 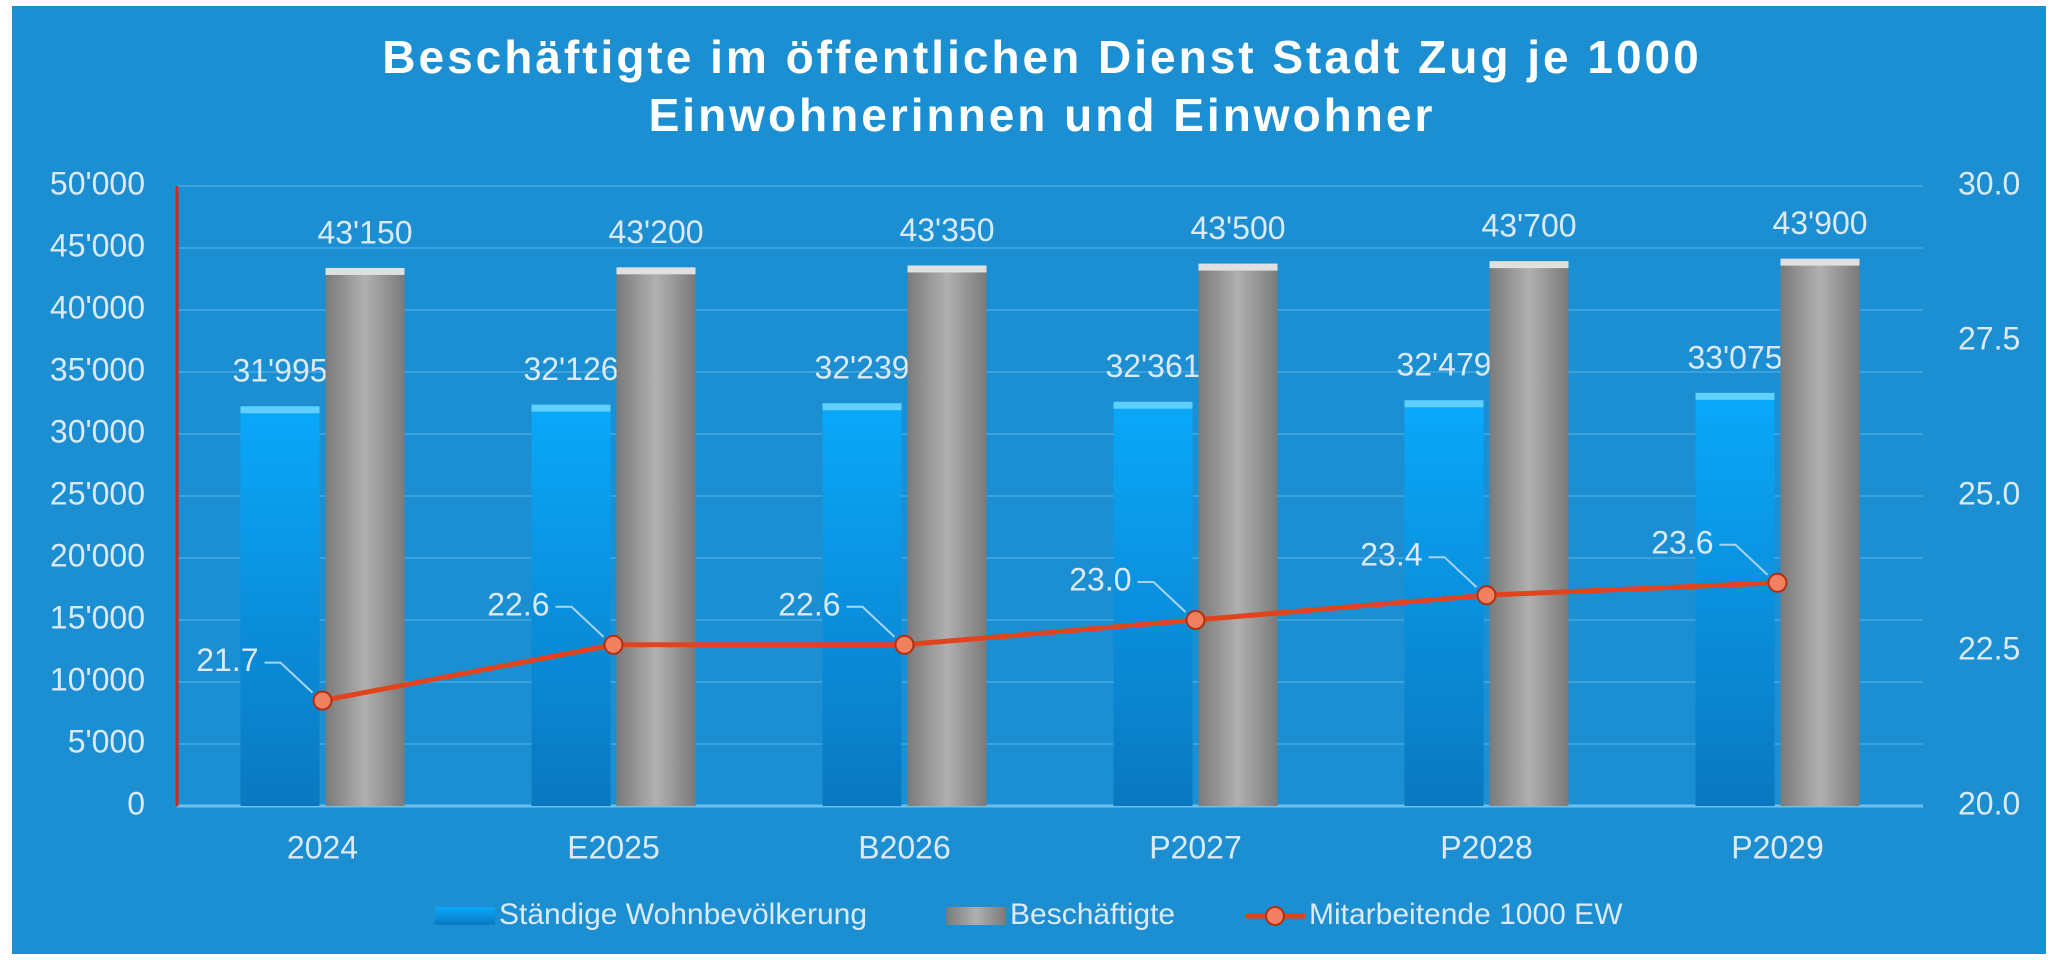 I want to click on y-tick-label: 20'000, so click(x=97, y=555).